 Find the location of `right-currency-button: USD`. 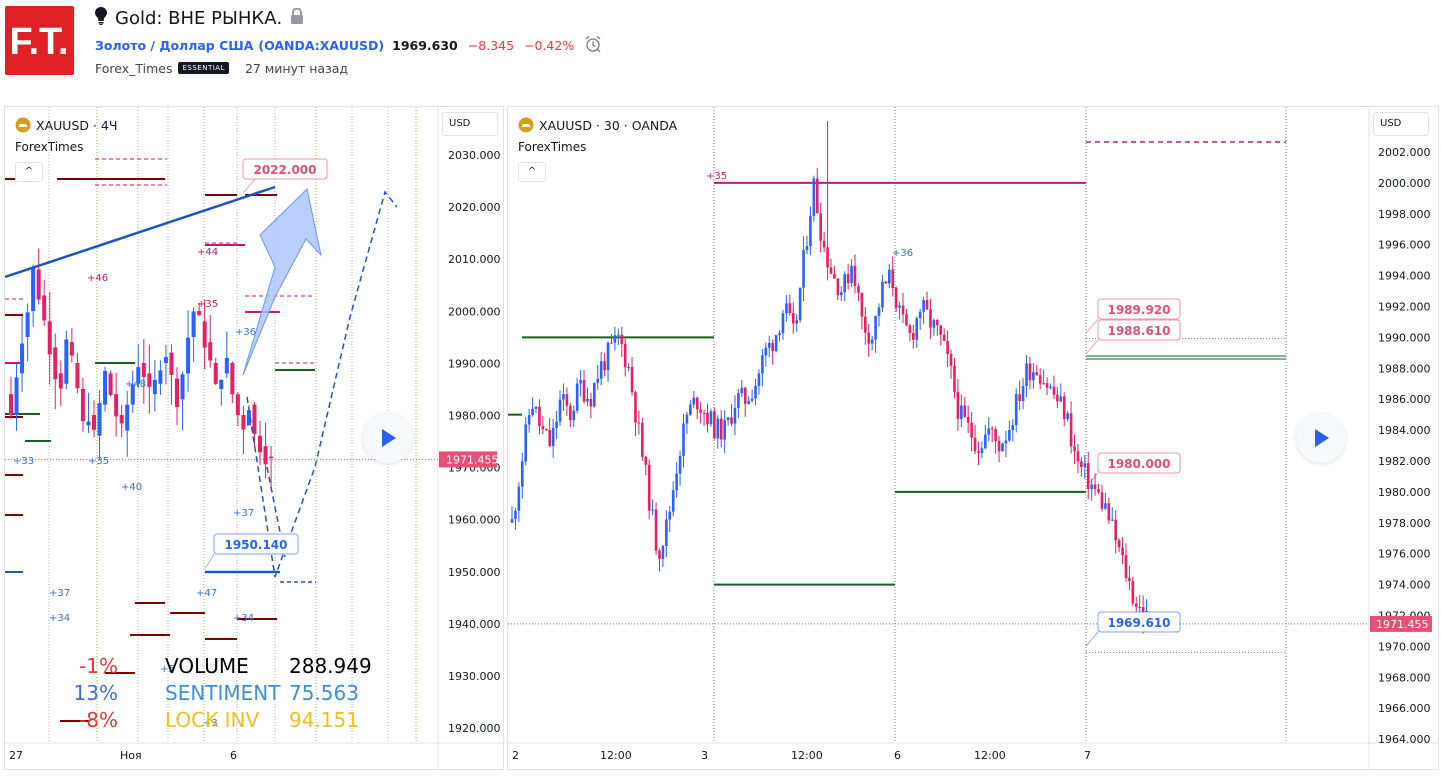

right-currency-button: USD is located at coordinates (1401, 124).